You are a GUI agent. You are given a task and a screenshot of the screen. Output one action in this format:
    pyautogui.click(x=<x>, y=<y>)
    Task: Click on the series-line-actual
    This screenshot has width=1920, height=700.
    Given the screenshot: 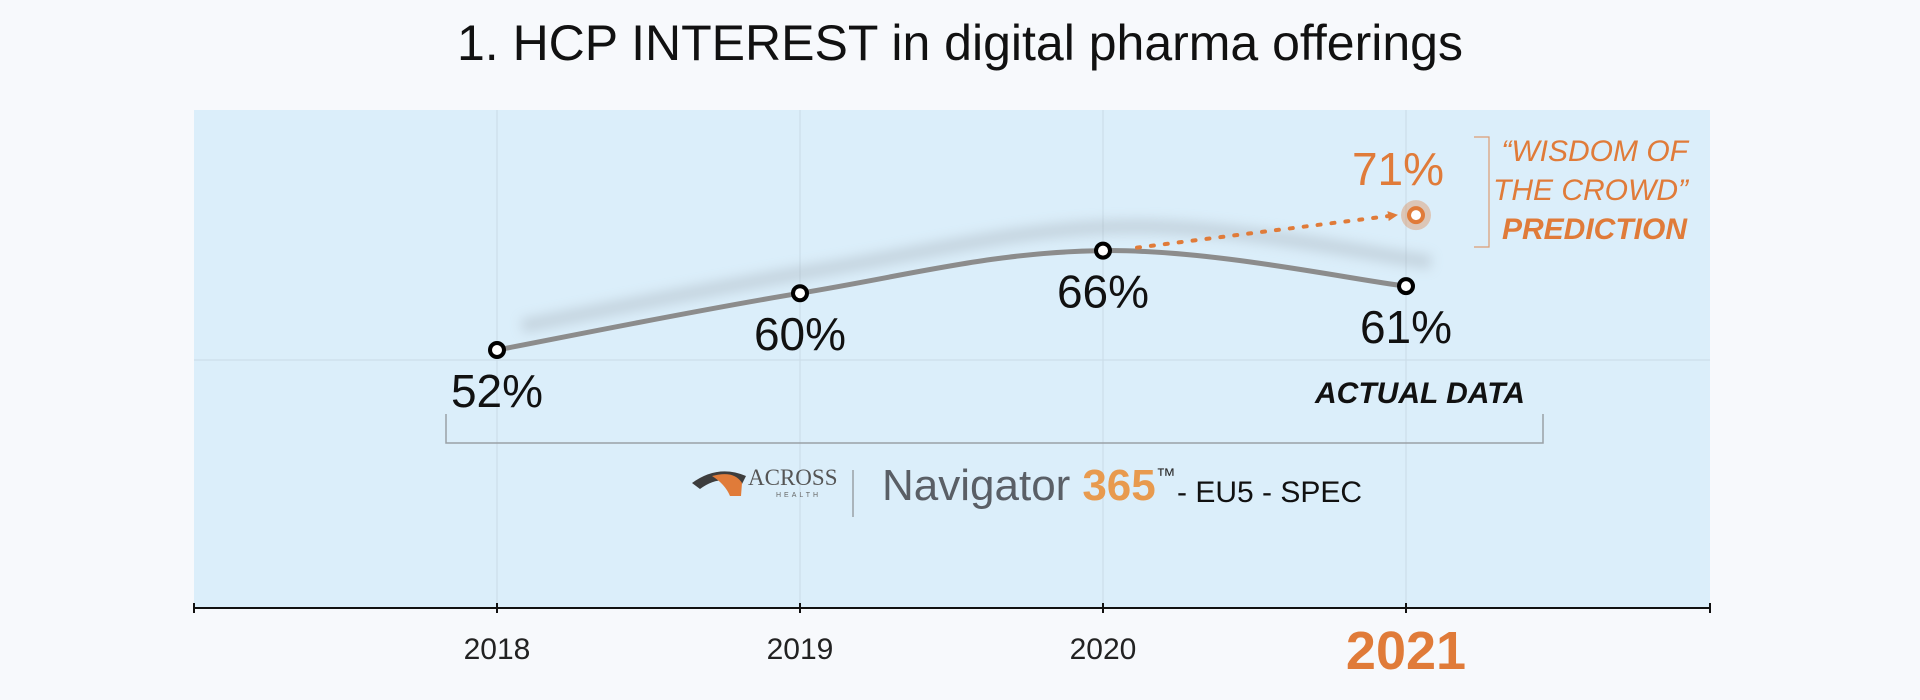 What is the action you would take?
    pyautogui.click(x=951, y=300)
    